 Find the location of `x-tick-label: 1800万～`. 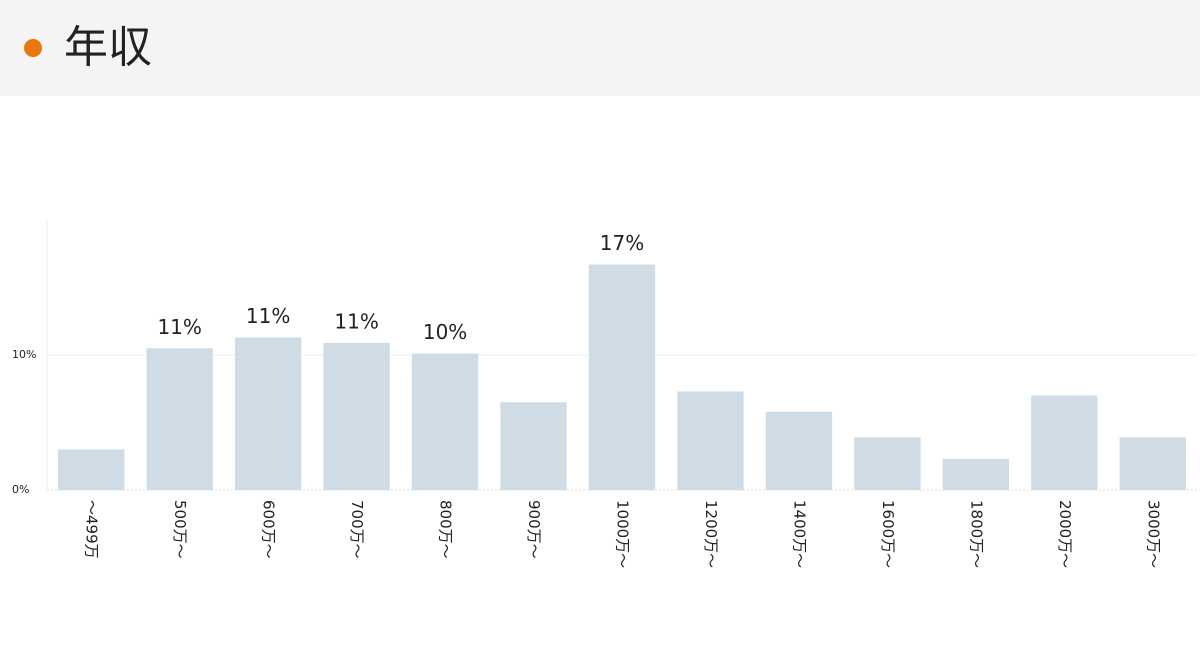

x-tick-label: 1800万～ is located at coordinates (976, 534).